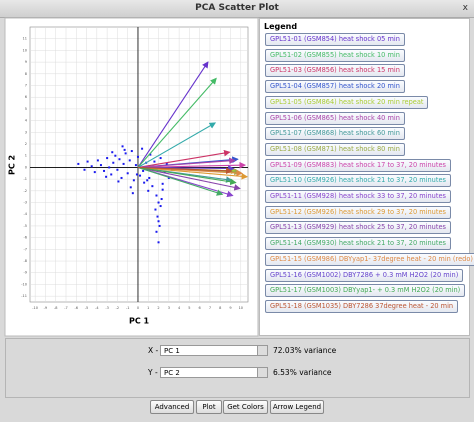 The image size is (474, 422). Describe the element at coordinates (56, 308) in the screenshot. I see `x-tick-label: -8` at that location.